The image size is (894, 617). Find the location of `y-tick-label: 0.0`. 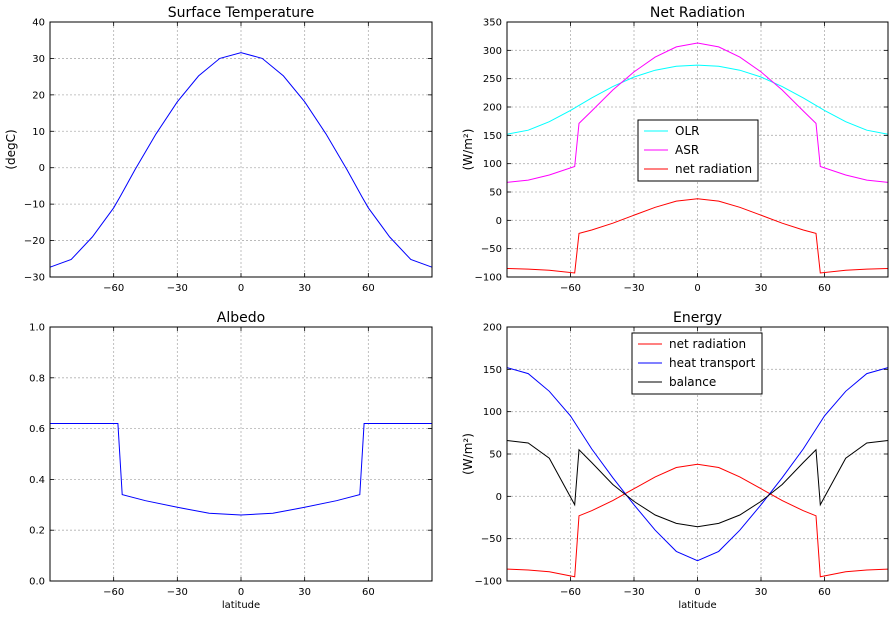

y-tick-label: 0.0 is located at coordinates (37, 582).